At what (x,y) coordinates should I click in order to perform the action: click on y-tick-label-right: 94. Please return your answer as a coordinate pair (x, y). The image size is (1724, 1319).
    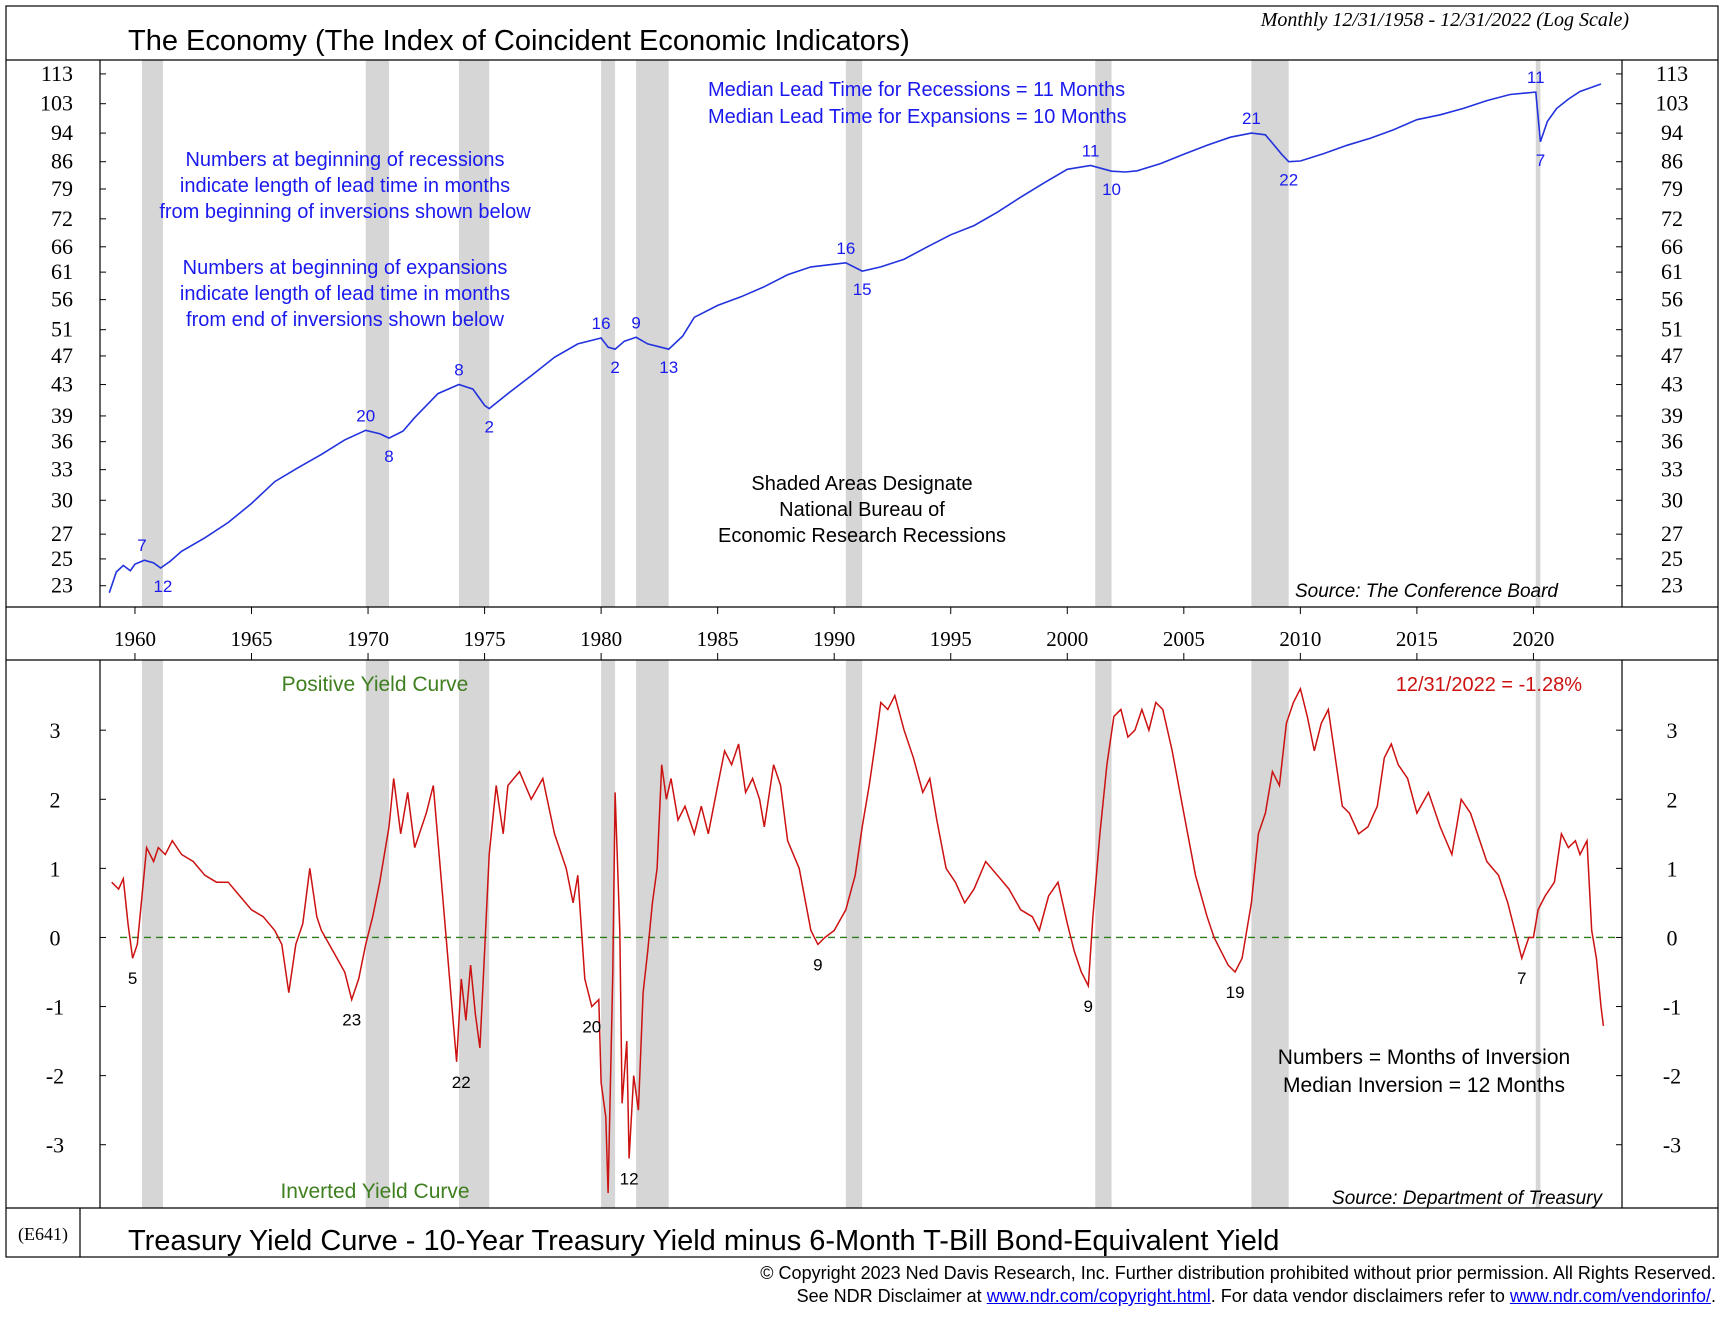
    Looking at the image, I should click on (1672, 132).